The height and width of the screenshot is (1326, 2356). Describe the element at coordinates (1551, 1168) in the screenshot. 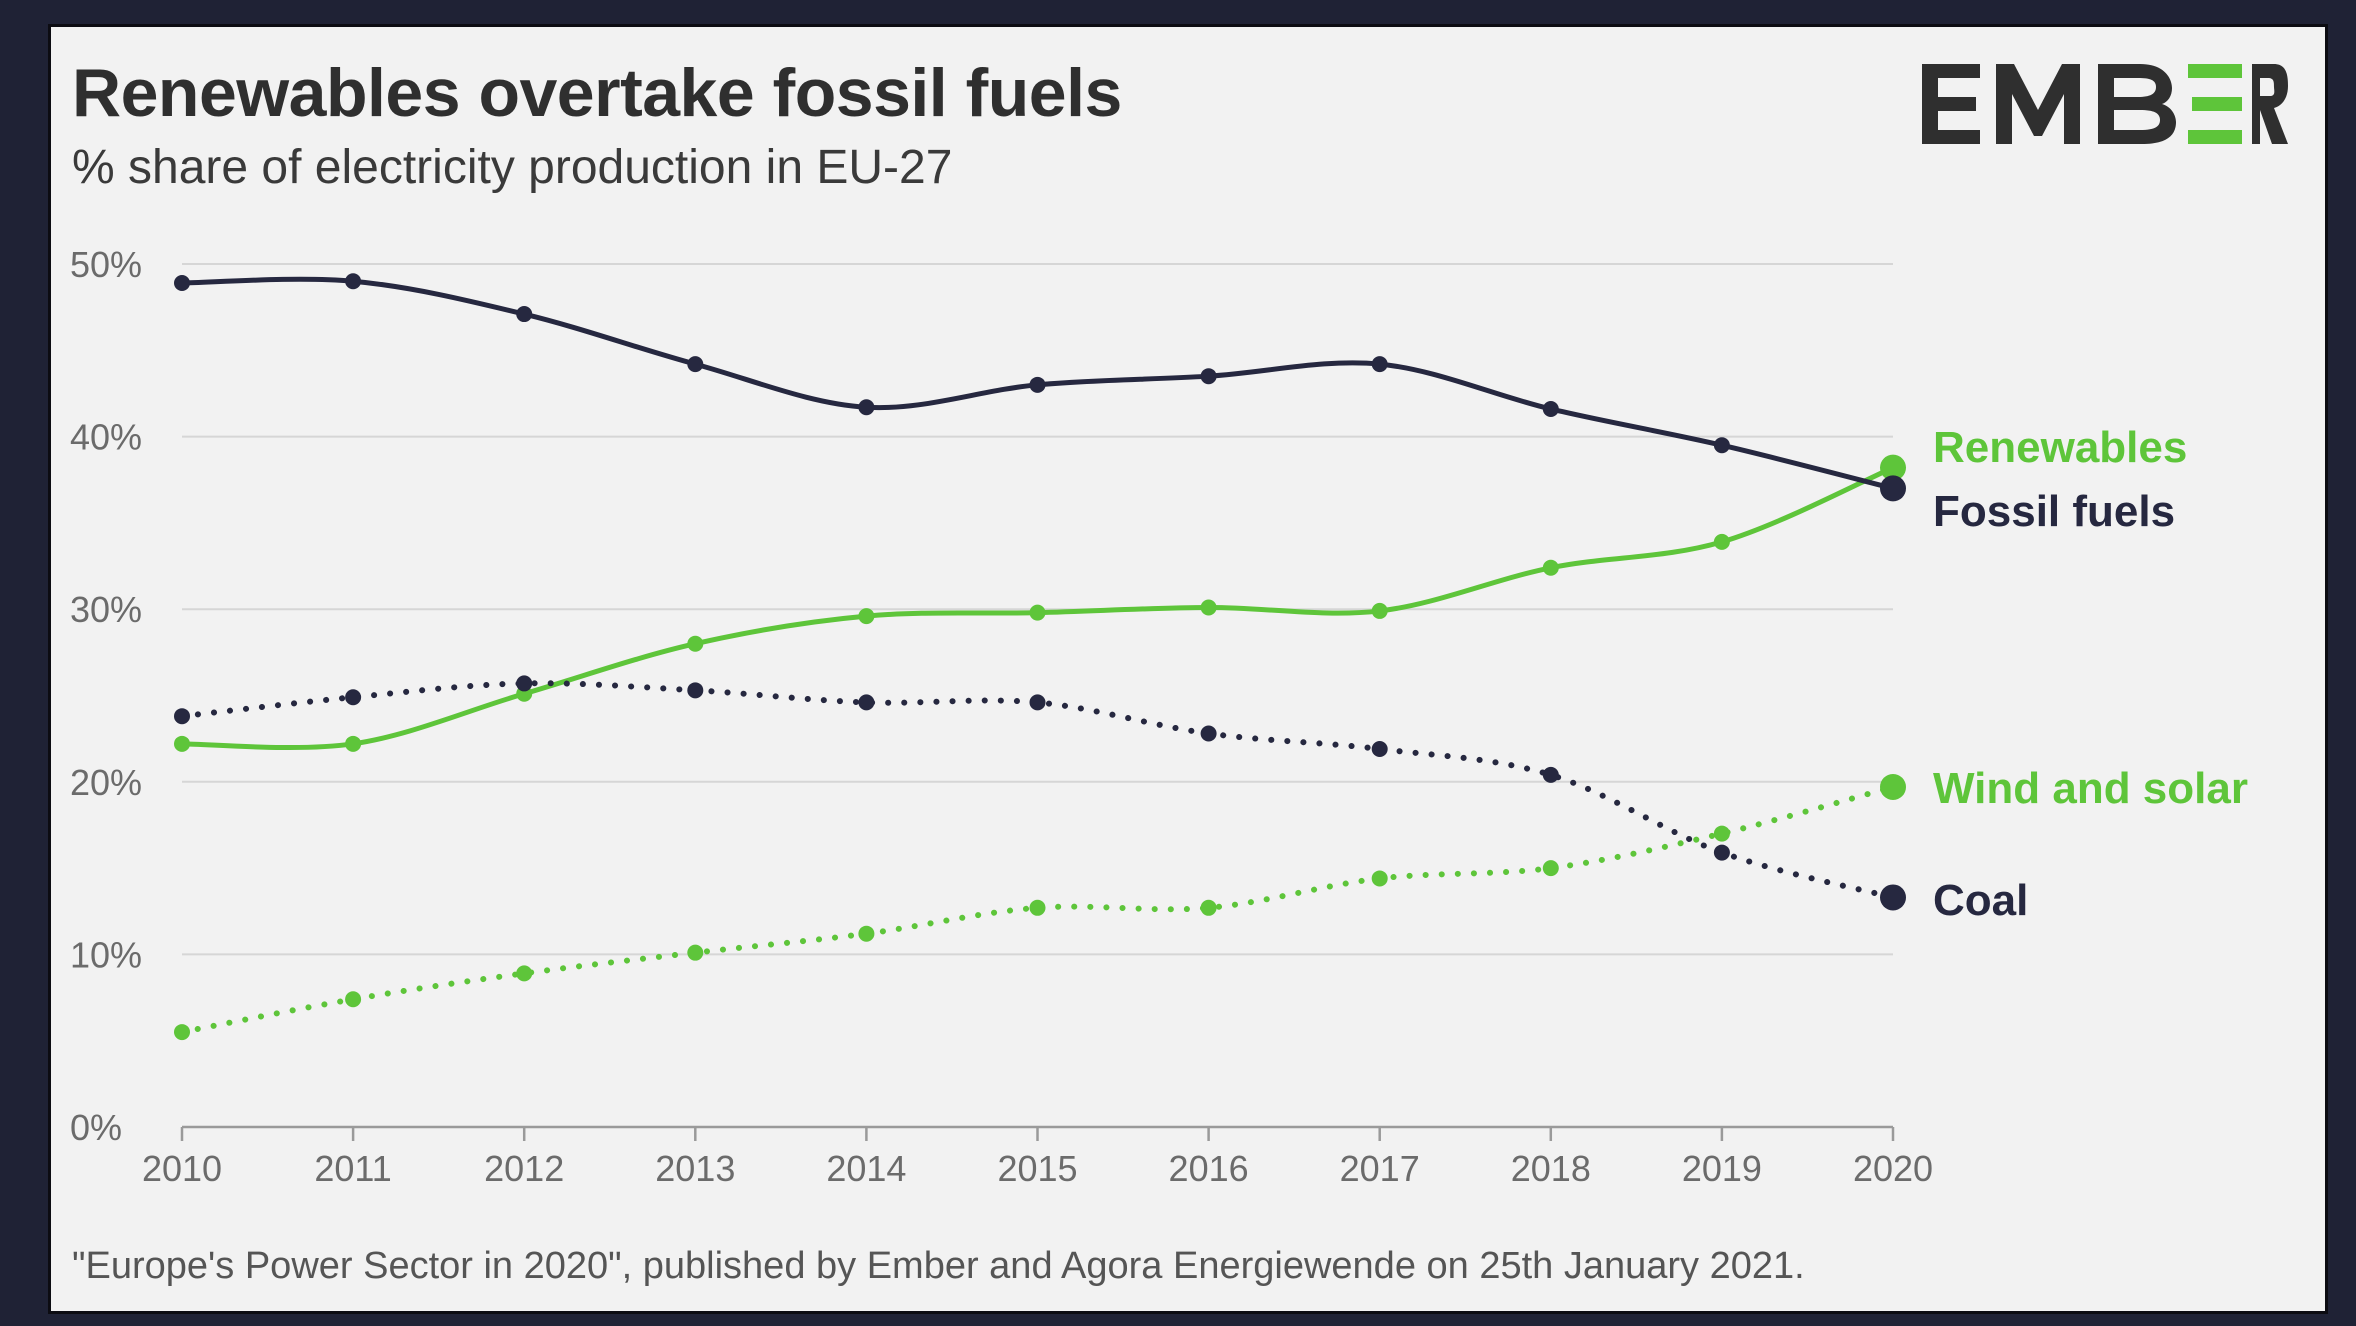

I see `x-tick-label: 2018` at that location.